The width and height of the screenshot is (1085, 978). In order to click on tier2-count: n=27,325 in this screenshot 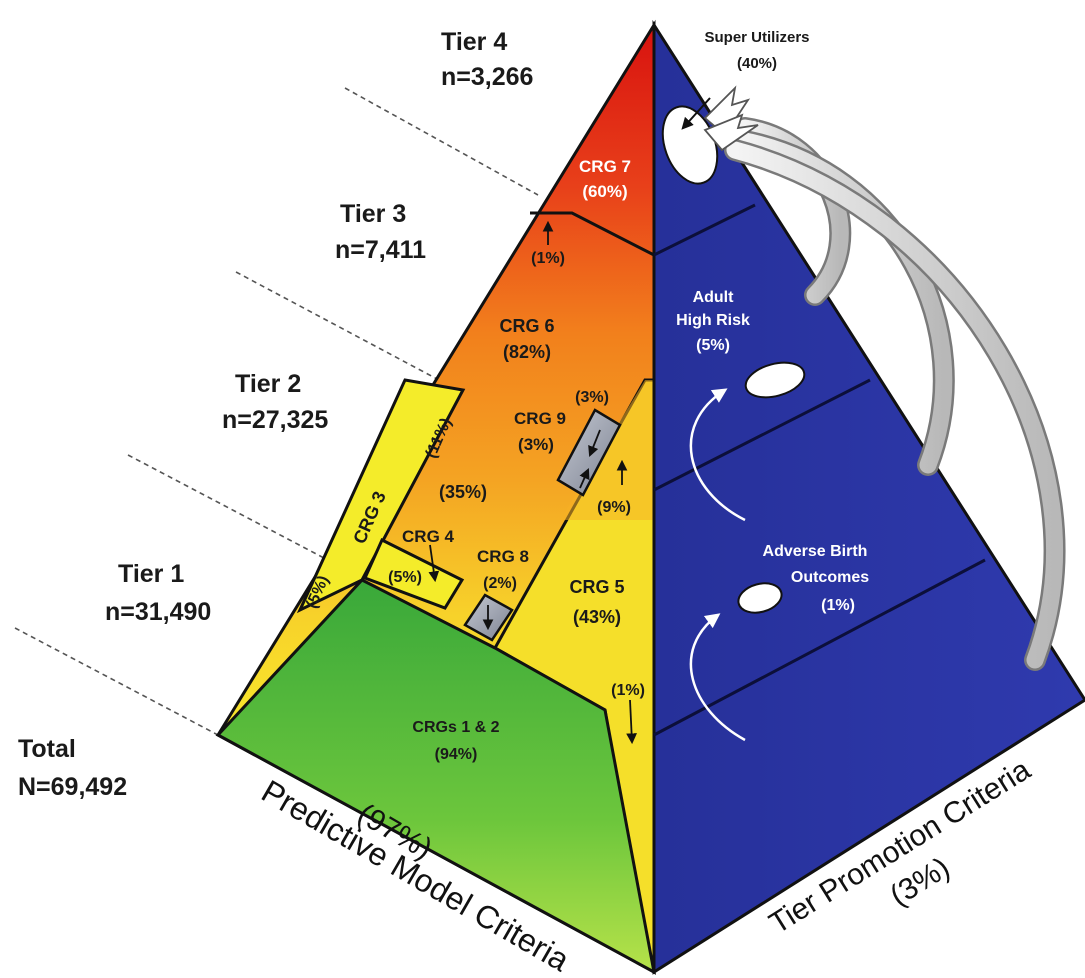, I will do `click(275, 420)`.